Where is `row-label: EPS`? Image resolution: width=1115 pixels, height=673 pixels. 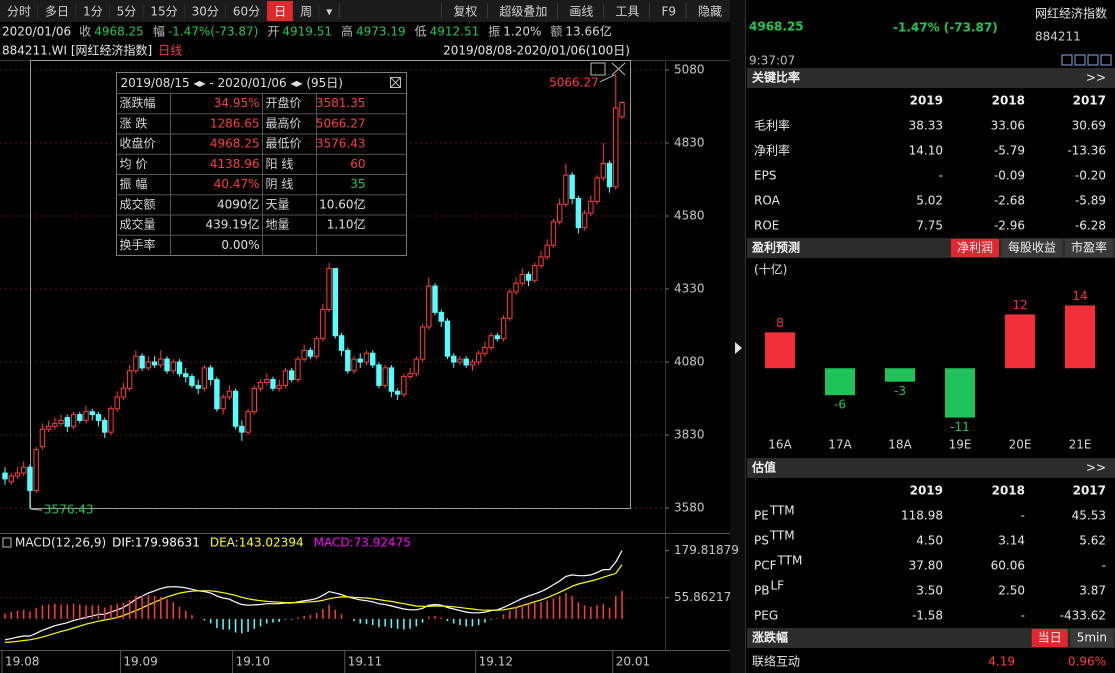 row-label: EPS is located at coordinates (765, 176).